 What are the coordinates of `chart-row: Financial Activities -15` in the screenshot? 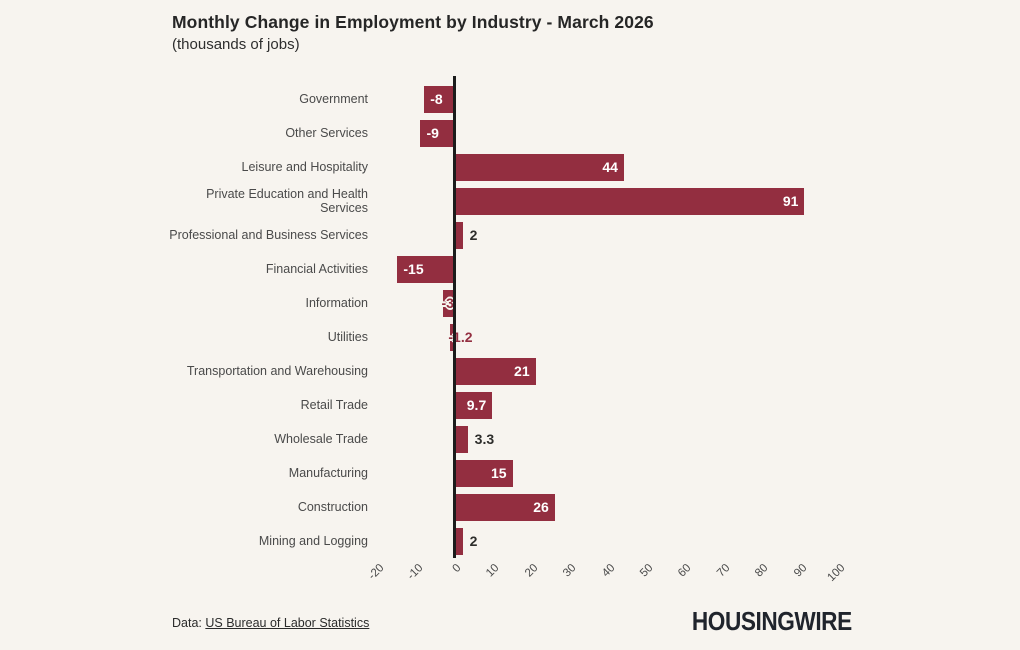 It's located at (510, 269).